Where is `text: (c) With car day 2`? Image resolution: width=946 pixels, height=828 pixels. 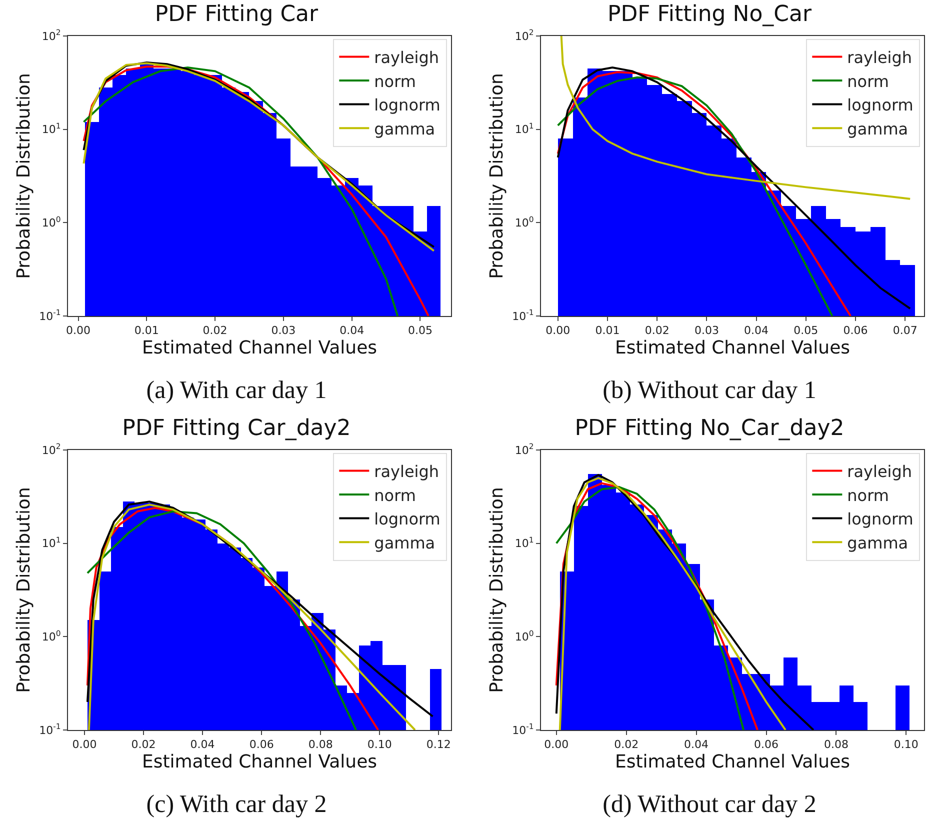
text: (c) With car day 2 is located at coordinates (236, 805).